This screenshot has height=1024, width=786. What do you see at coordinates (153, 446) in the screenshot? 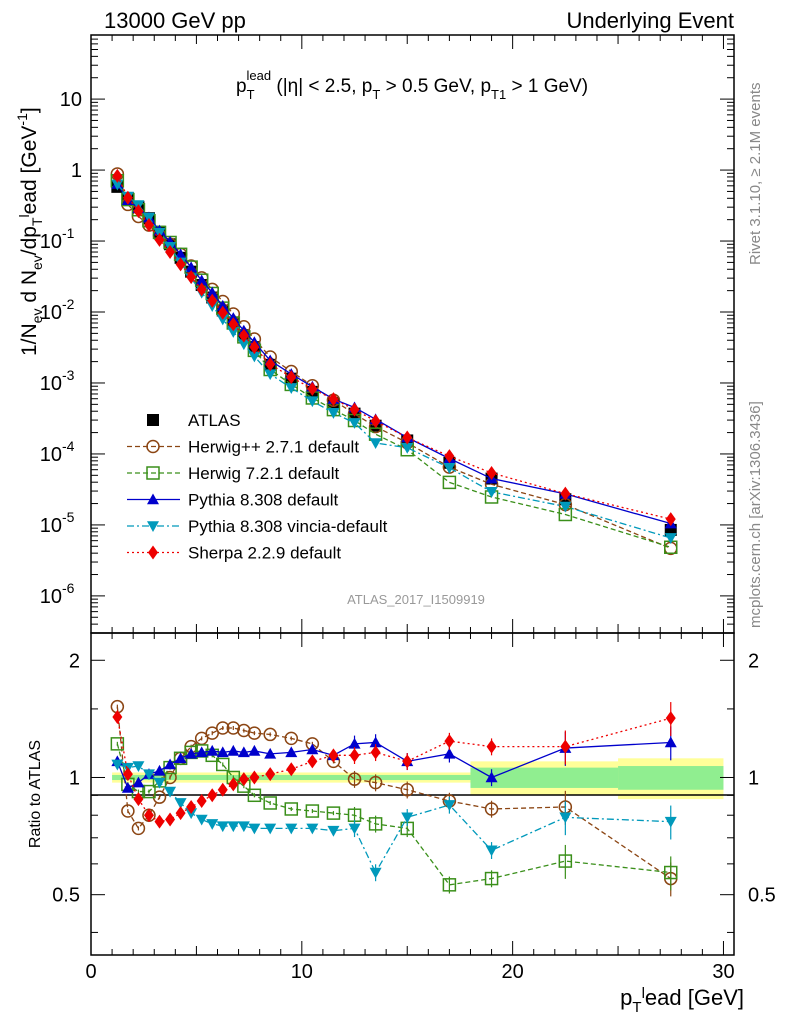
I see `legend-marker-herwig-2-7-1-default` at bounding box center [153, 446].